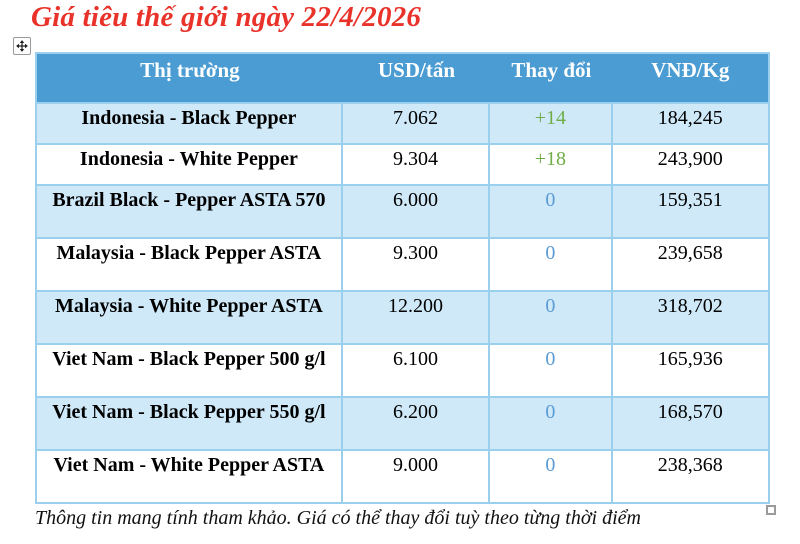 The image size is (800, 544). I want to click on vnd-cell: 243,900, so click(690, 163).